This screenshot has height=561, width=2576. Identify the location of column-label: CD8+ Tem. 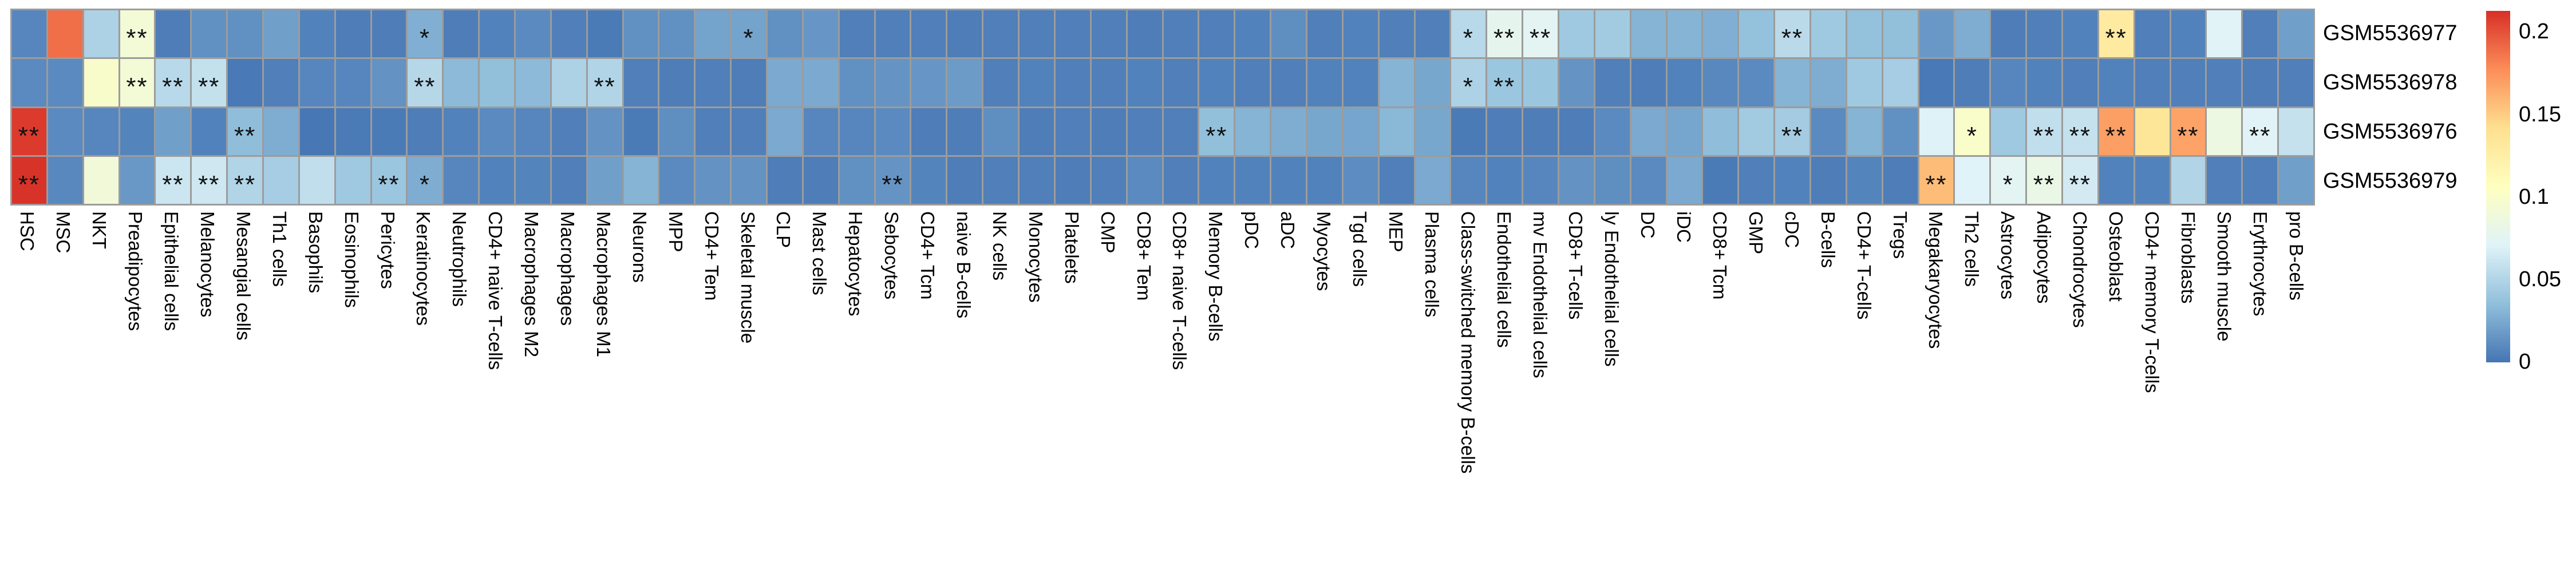
(1144, 256).